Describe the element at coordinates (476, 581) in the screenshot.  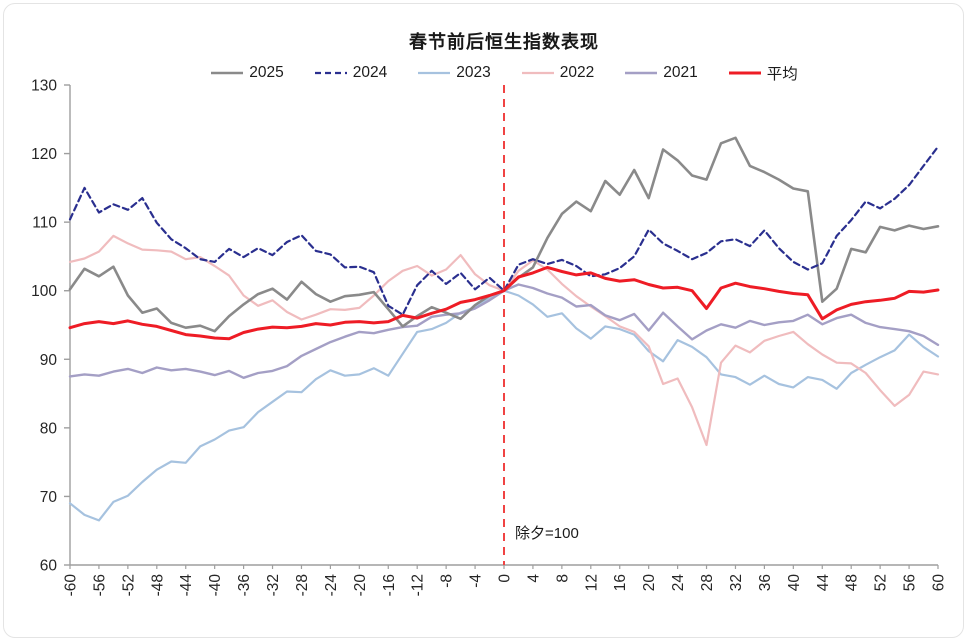
I see `x-tick-label: -4` at that location.